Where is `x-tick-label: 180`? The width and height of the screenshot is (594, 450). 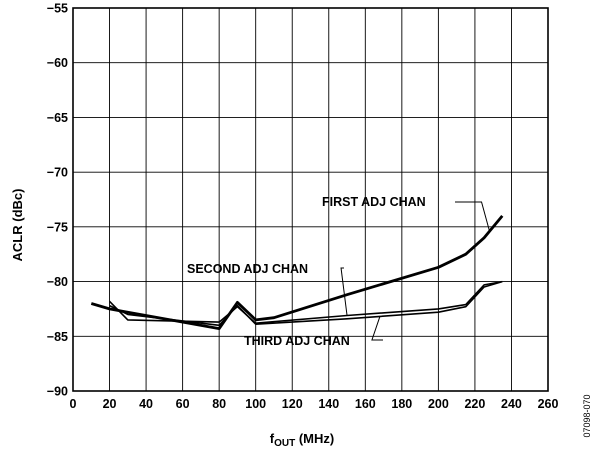
x-tick-label: 180 is located at coordinates (401, 404).